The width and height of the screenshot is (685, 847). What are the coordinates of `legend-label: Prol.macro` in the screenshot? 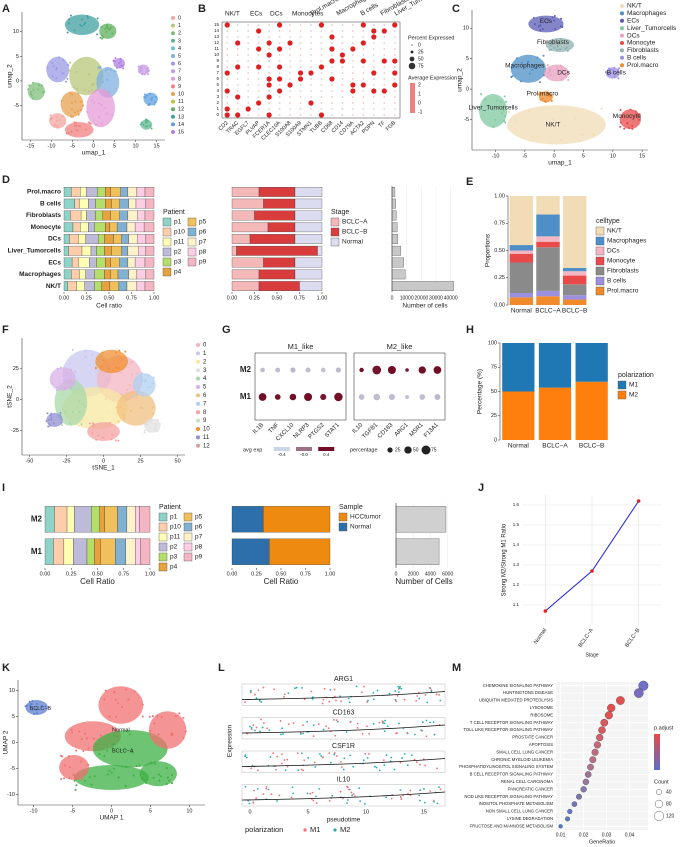 It's located at (623, 291).